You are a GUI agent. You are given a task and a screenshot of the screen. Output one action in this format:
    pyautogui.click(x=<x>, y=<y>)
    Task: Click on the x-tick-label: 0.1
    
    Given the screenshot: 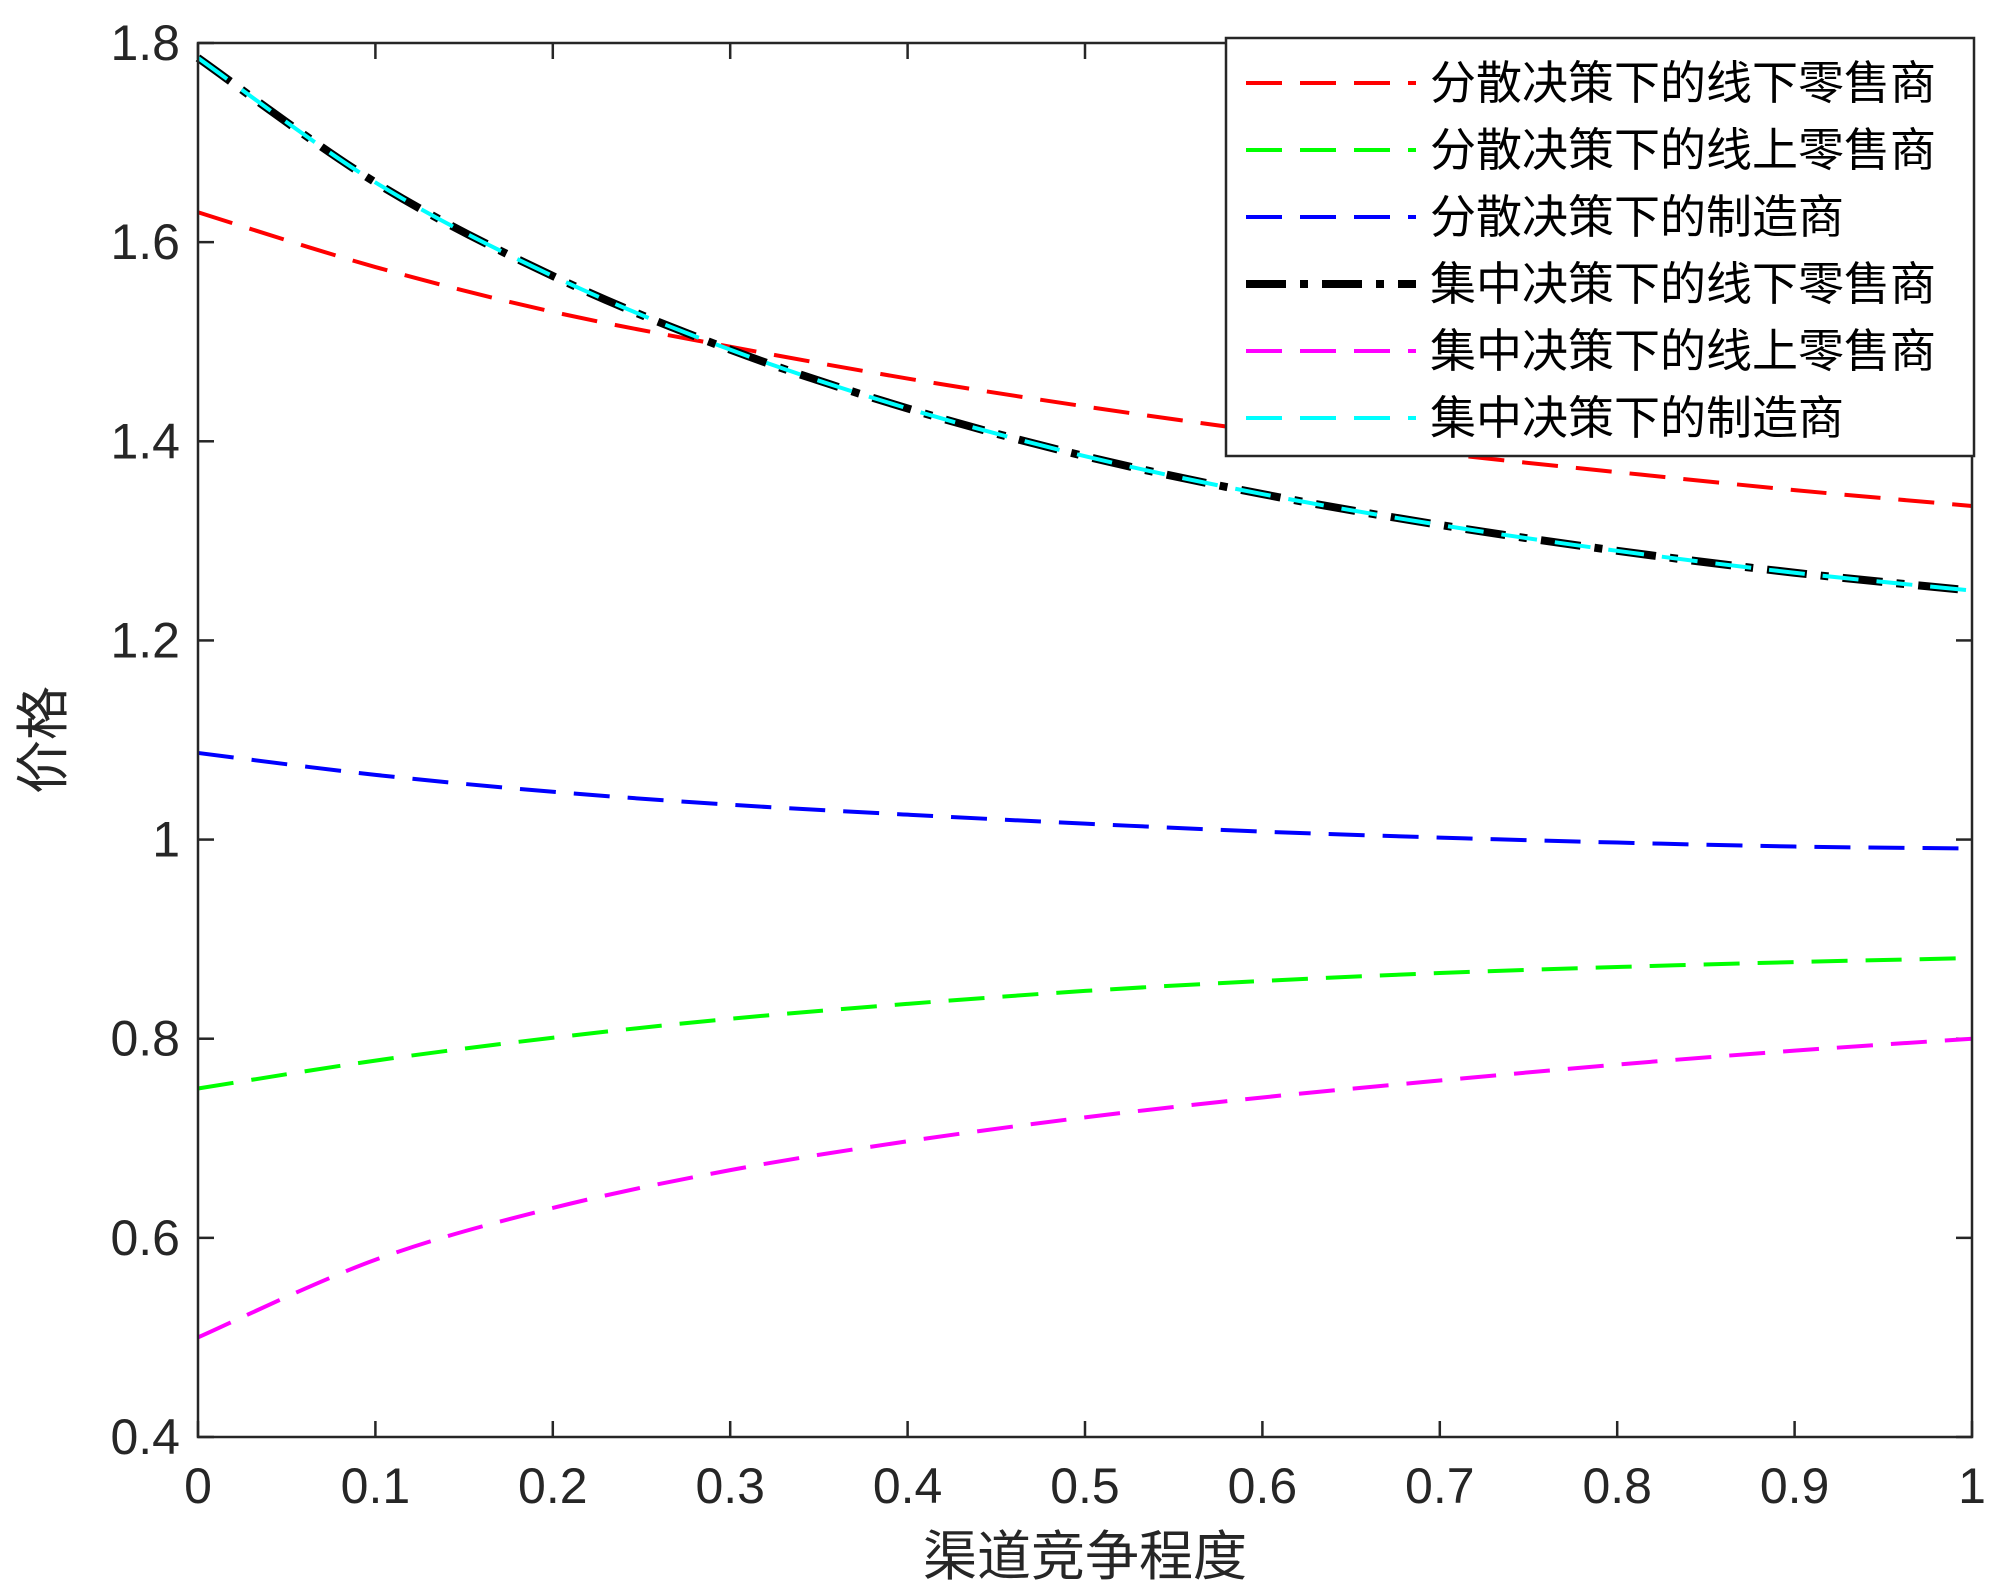 What is the action you would take?
    pyautogui.click(x=376, y=1486)
    